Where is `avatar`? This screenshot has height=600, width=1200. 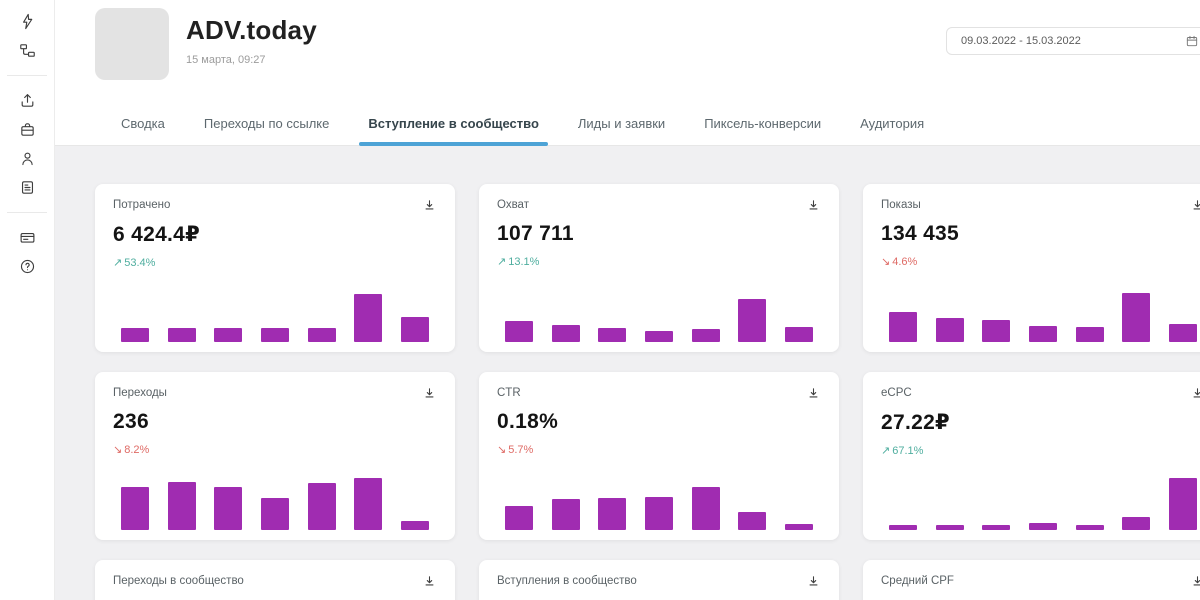
avatar is located at coordinates (132, 44).